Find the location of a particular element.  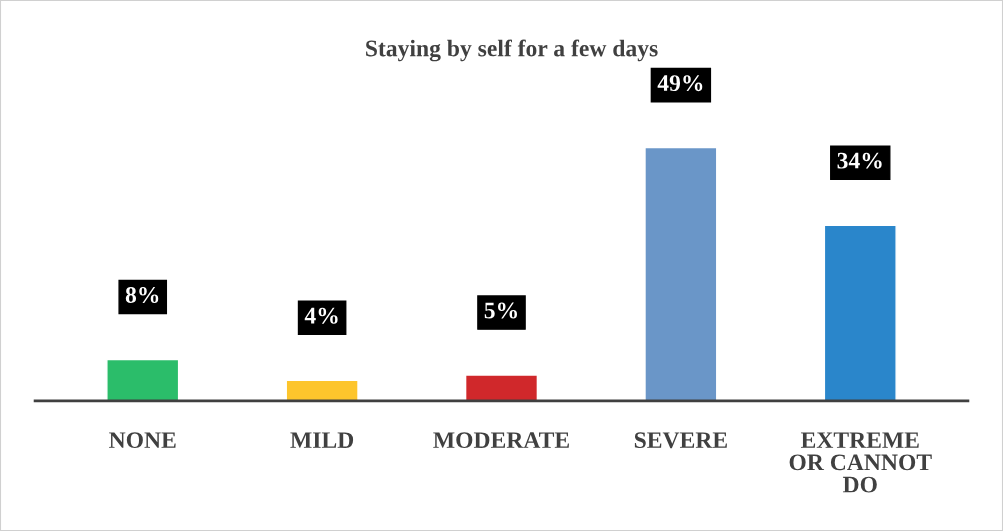

data-label: 34% is located at coordinates (859, 160).